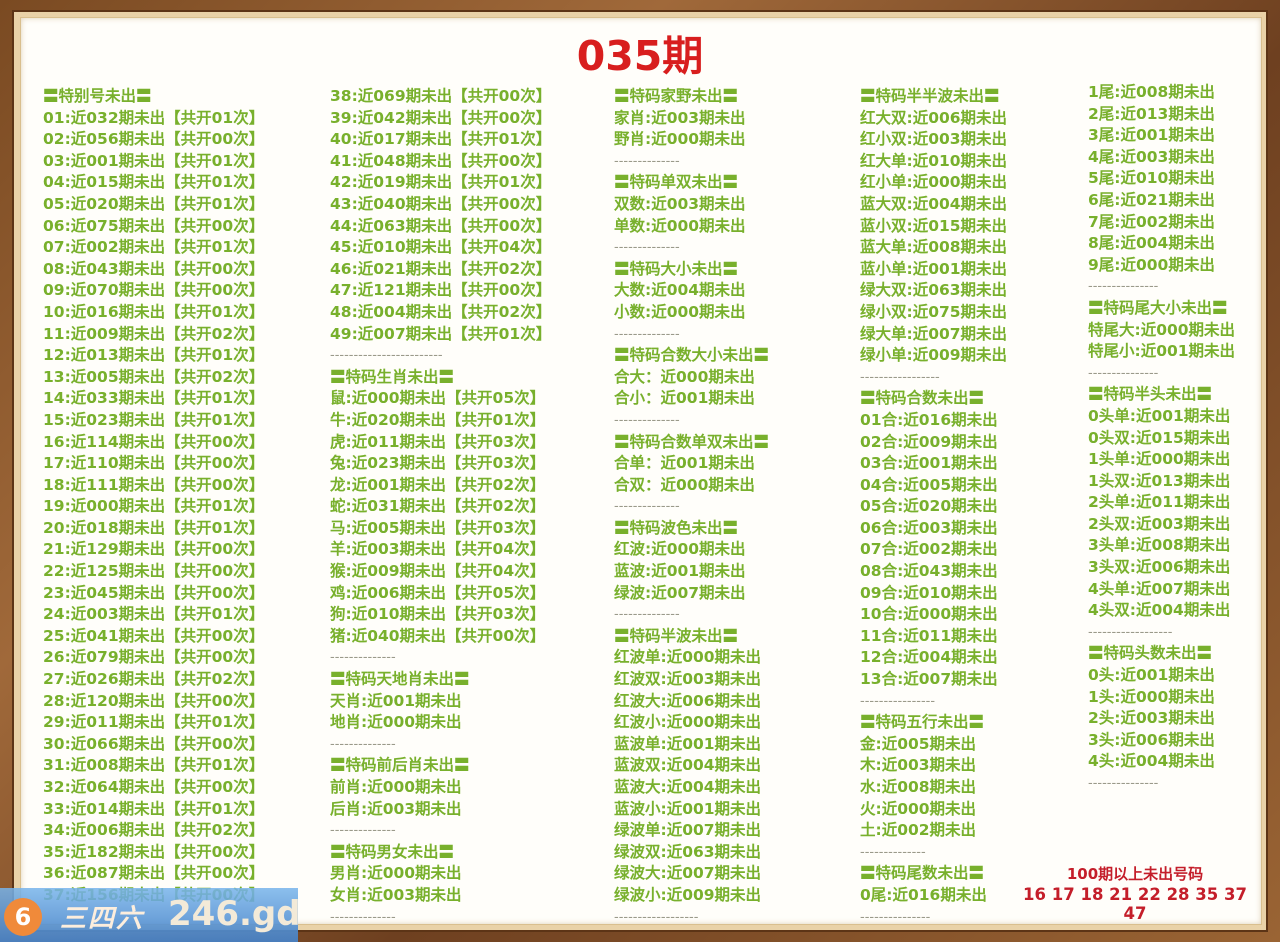 The image size is (1280, 942). I want to click on list-item: 1尾:近008期未出, so click(1151, 92).